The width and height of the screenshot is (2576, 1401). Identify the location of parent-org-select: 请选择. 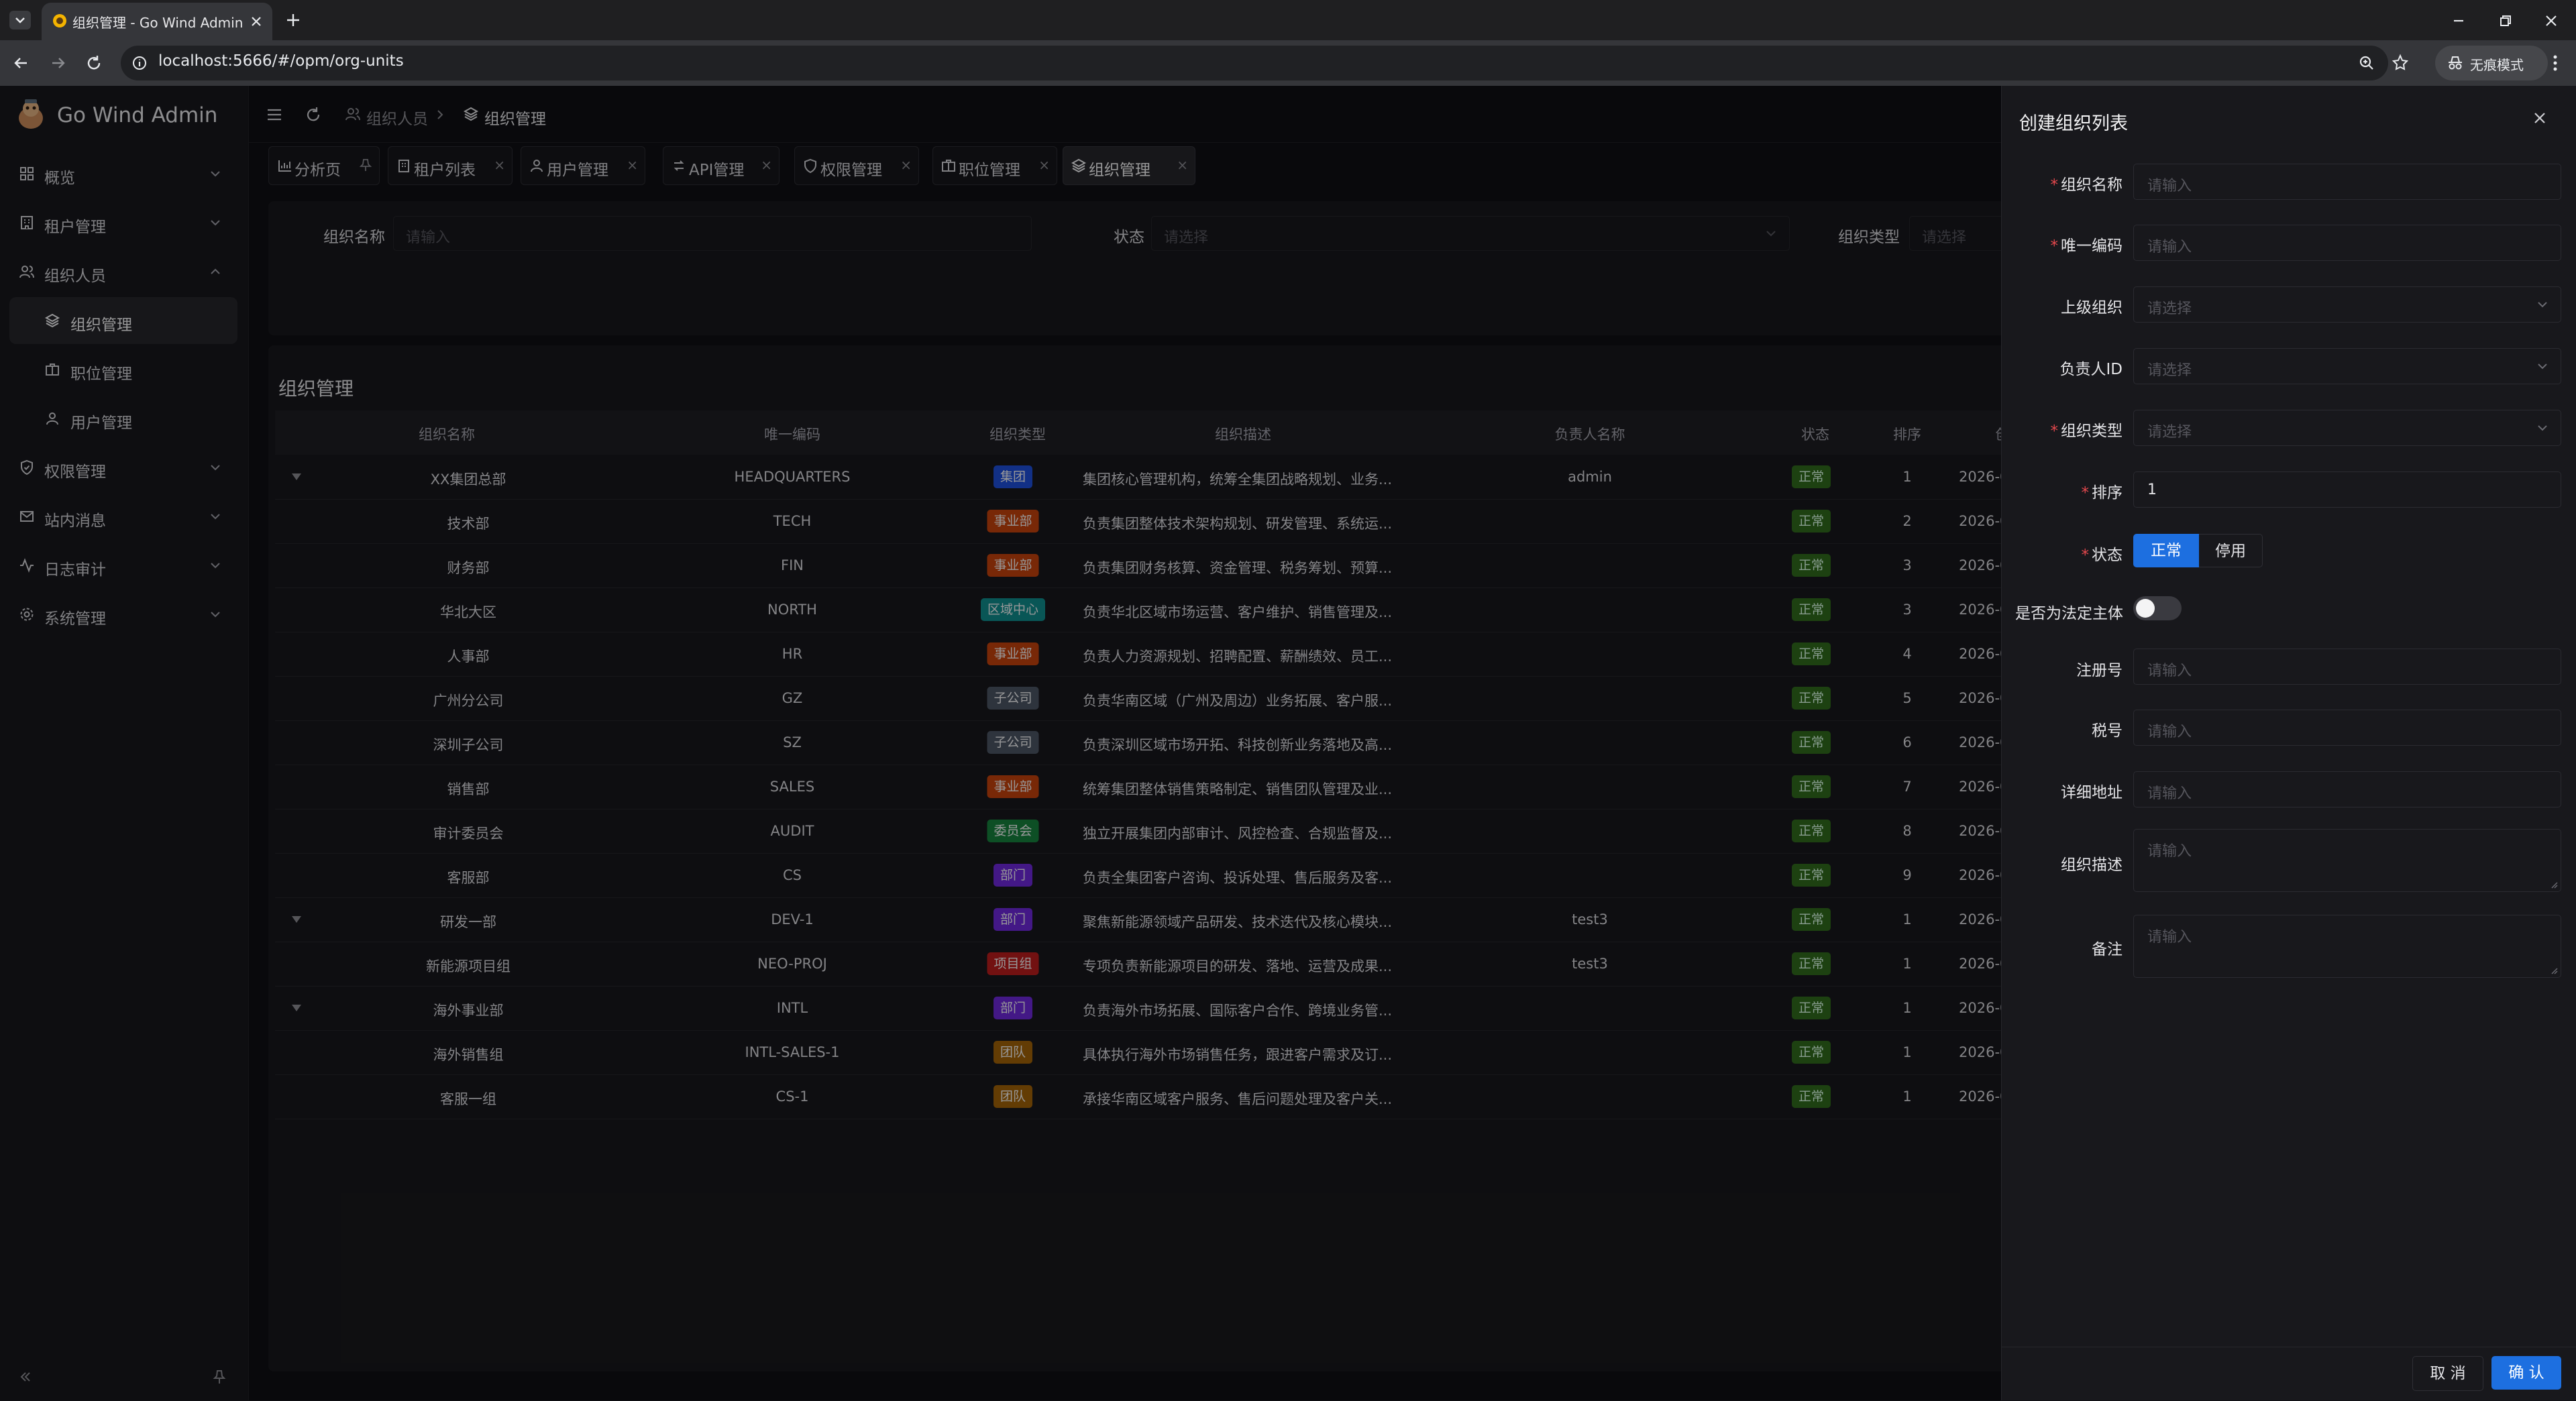
(2347, 304).